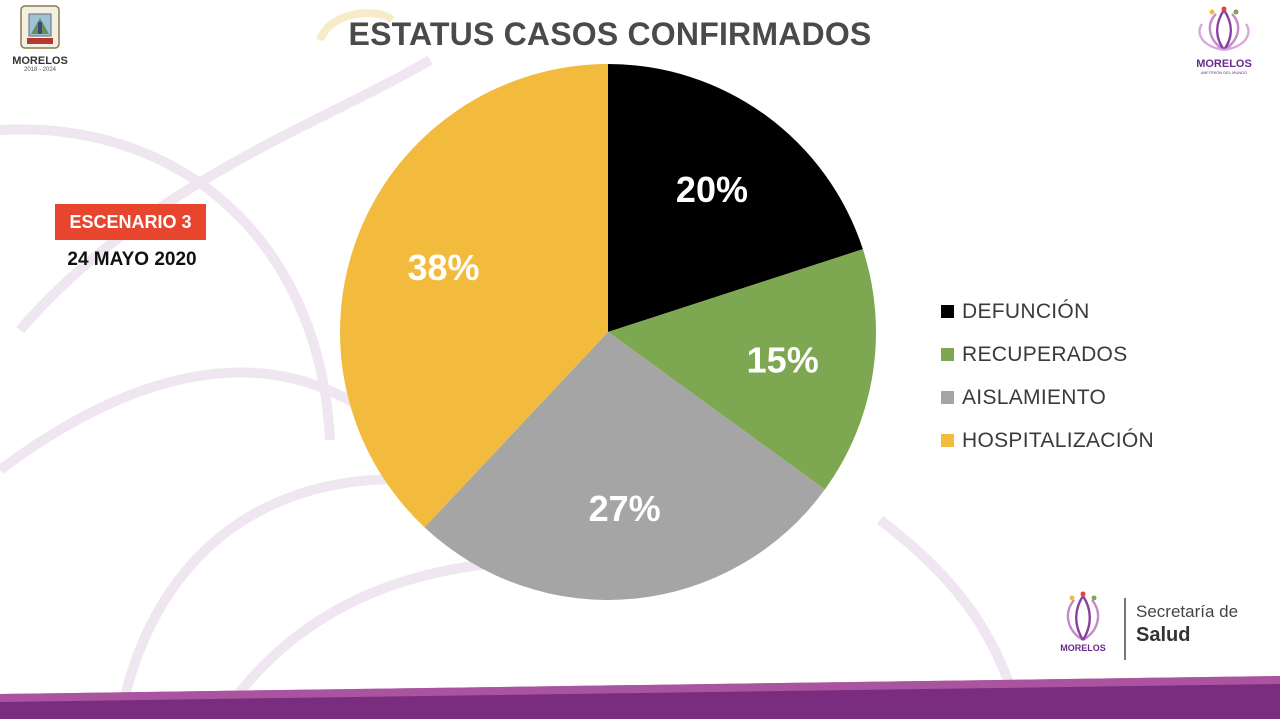  I want to click on legend-label: AISLAMIENTO, so click(1034, 397).